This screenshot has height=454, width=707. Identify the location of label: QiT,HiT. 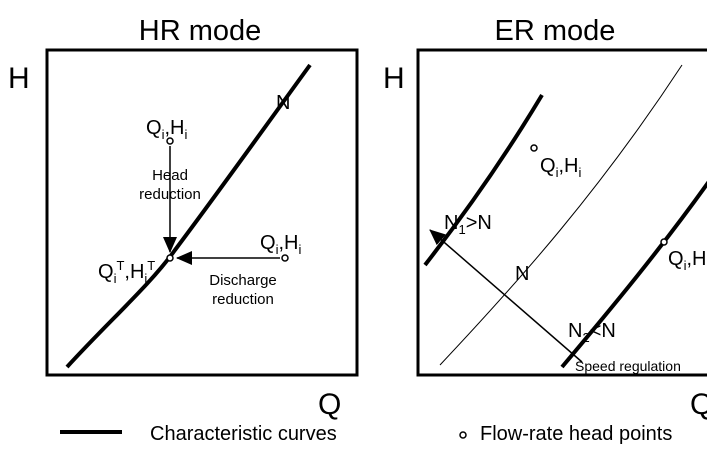
(126, 272).